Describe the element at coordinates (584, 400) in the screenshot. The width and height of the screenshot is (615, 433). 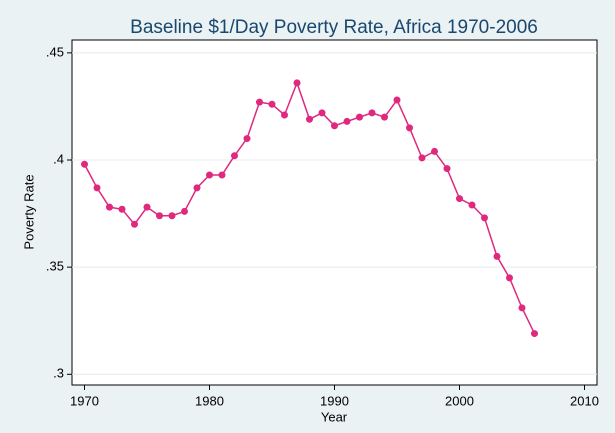
I see `x-tick-label: 2010` at that location.